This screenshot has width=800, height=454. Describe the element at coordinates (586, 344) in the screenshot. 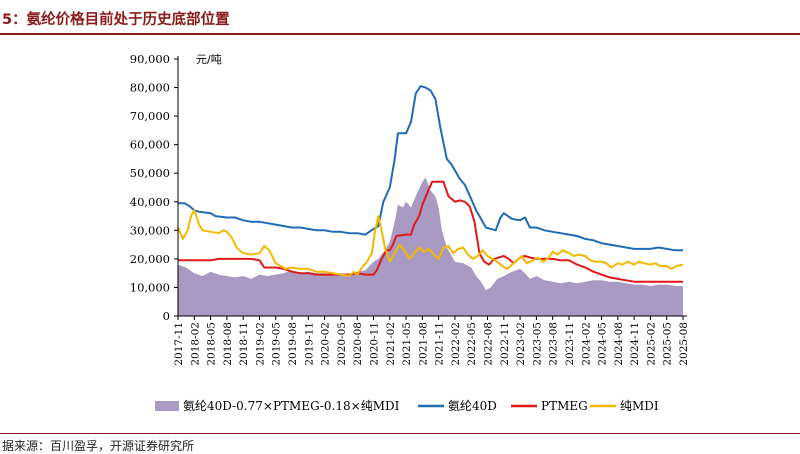

I see `x-tick-label: 2024-02` at that location.